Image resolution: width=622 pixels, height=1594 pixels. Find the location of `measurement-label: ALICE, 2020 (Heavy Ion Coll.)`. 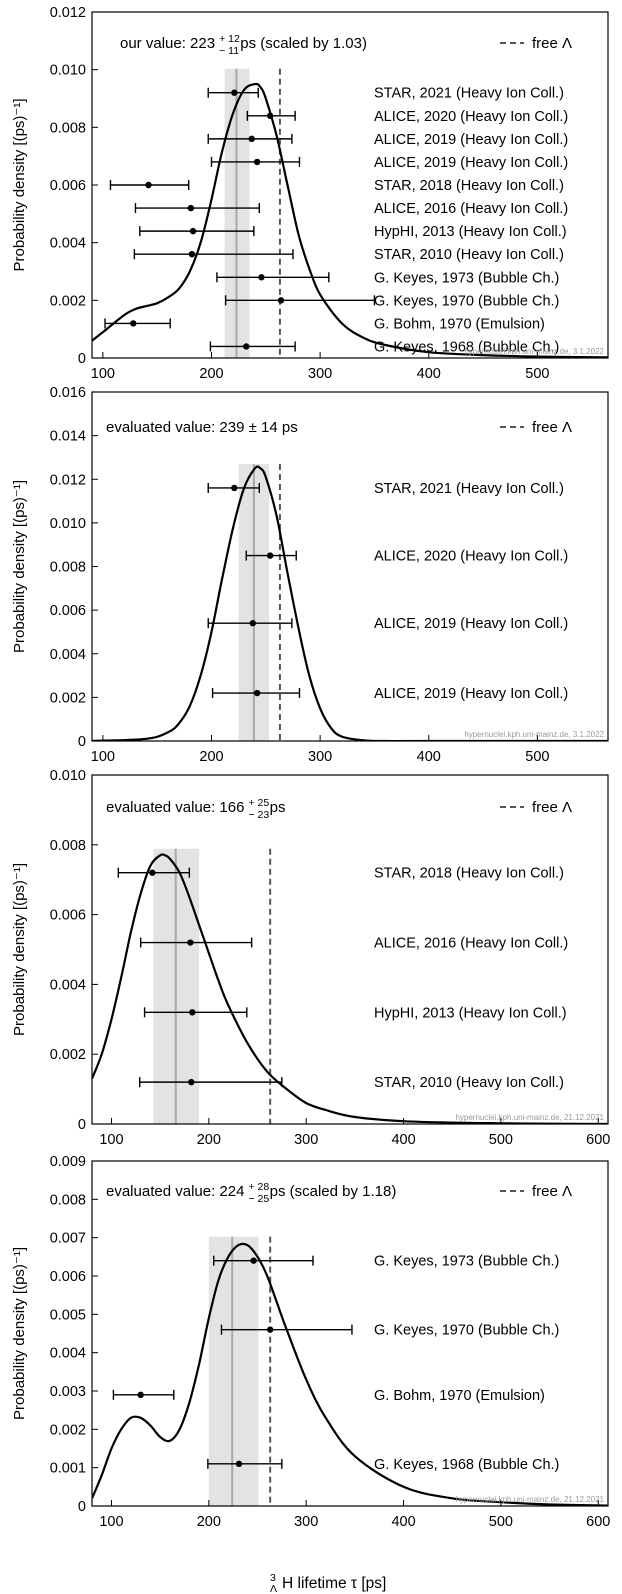

measurement-label: ALICE, 2020 (Heavy Ion Coll.) is located at coordinates (471, 117).